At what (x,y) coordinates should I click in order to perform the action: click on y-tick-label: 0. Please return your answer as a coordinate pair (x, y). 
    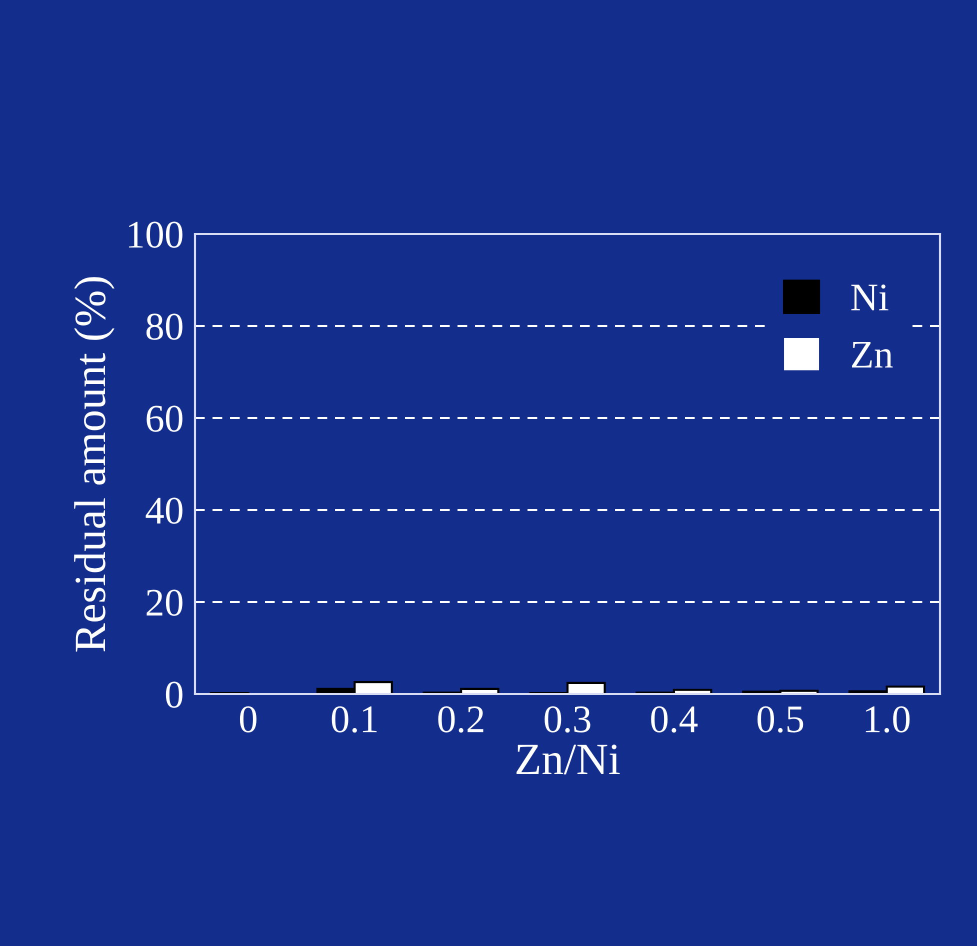
    Looking at the image, I should click on (174, 695).